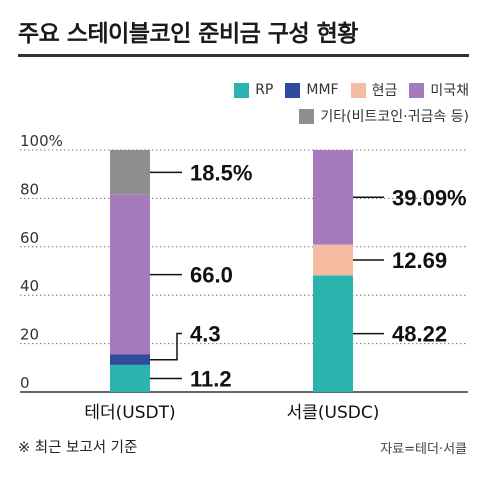 Image resolution: width=487 pixels, height=477 pixels. I want to click on chart-title: 주요 스테이블코인 준비금 구성 현황, so click(188, 34).